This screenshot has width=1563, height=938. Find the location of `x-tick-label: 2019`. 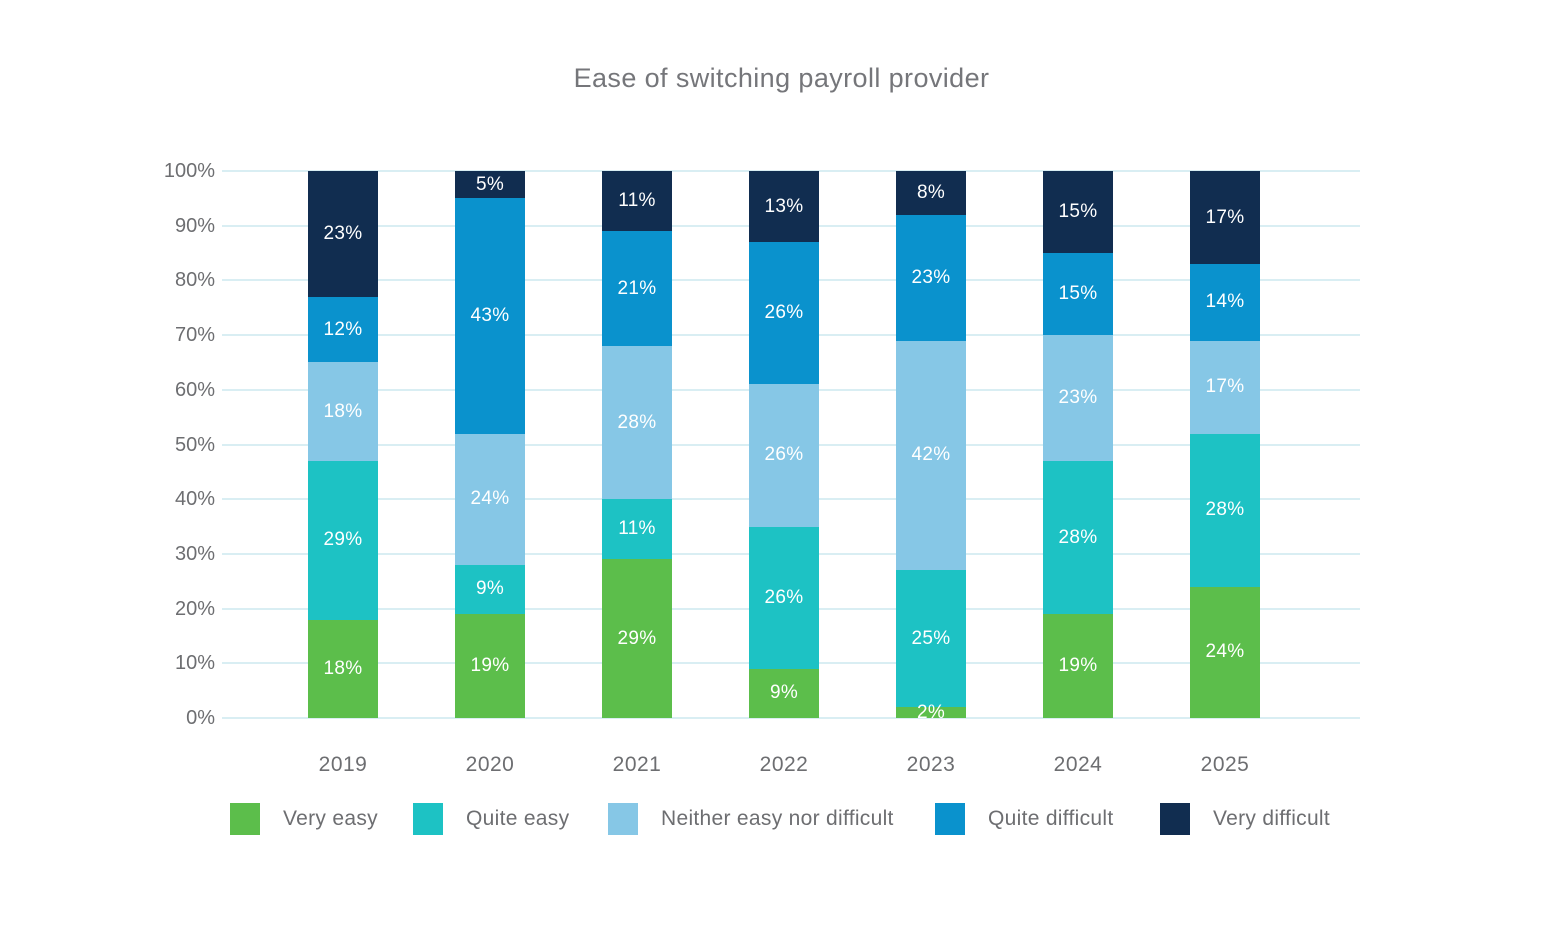

x-tick-label: 2019 is located at coordinates (343, 764).